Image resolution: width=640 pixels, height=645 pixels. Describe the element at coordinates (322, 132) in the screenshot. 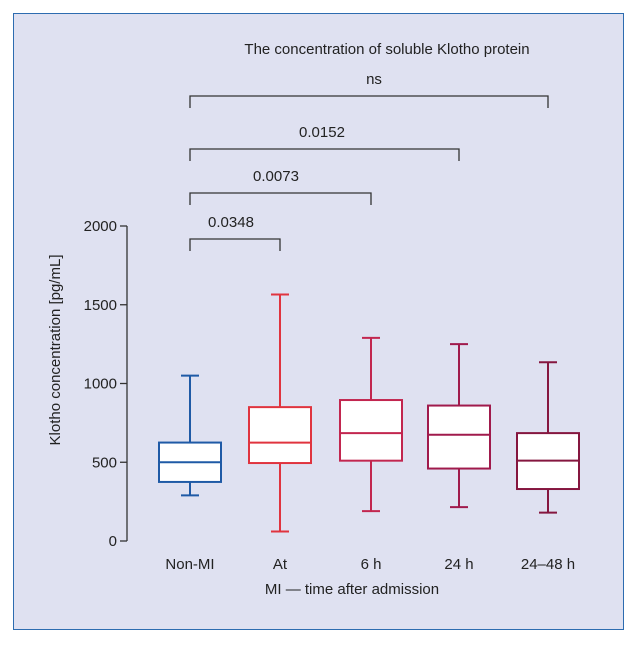

I see `significance-label: 0.0152` at that location.